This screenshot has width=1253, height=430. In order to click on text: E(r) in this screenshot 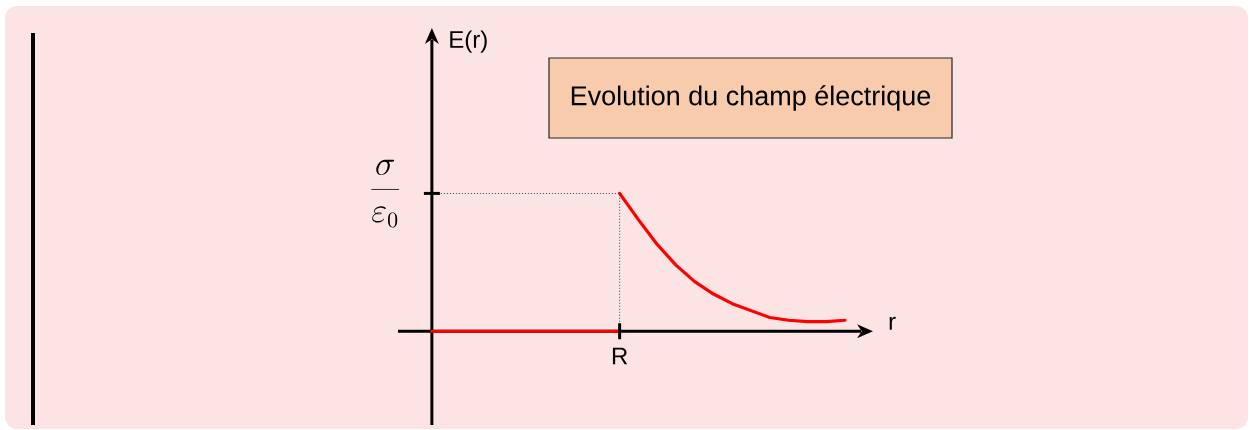, I will do `click(468, 41)`.